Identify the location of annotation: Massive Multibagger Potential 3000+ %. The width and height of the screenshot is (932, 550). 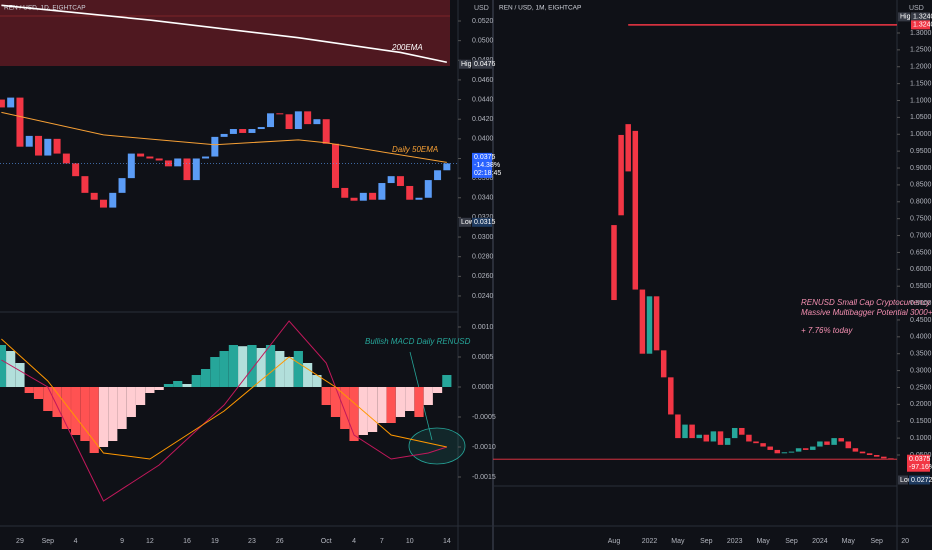
(866, 312).